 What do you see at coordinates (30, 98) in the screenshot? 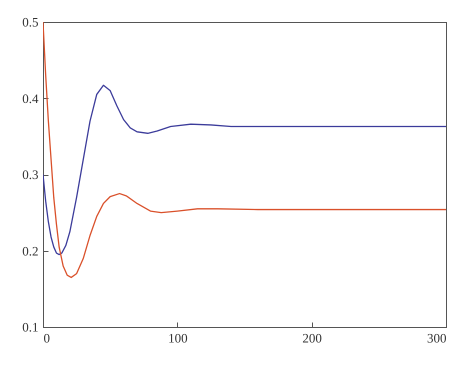
I see `y-tick-label: 0.4` at bounding box center [30, 98].